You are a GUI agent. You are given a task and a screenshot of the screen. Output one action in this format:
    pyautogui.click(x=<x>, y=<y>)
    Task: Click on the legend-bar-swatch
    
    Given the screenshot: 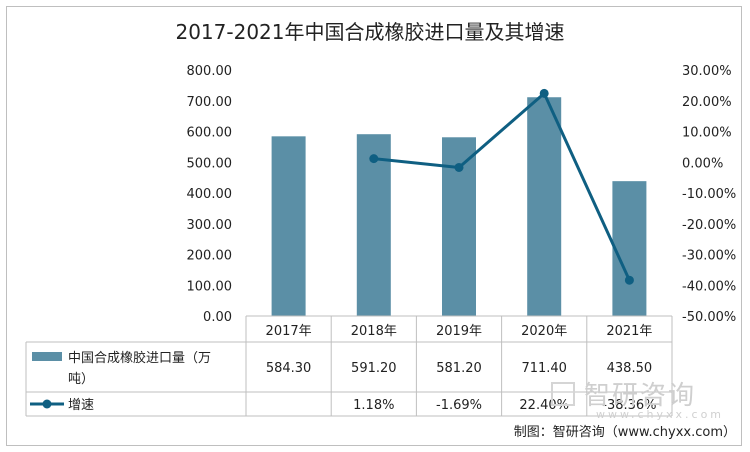 What is the action you would take?
    pyautogui.click(x=47, y=356)
    